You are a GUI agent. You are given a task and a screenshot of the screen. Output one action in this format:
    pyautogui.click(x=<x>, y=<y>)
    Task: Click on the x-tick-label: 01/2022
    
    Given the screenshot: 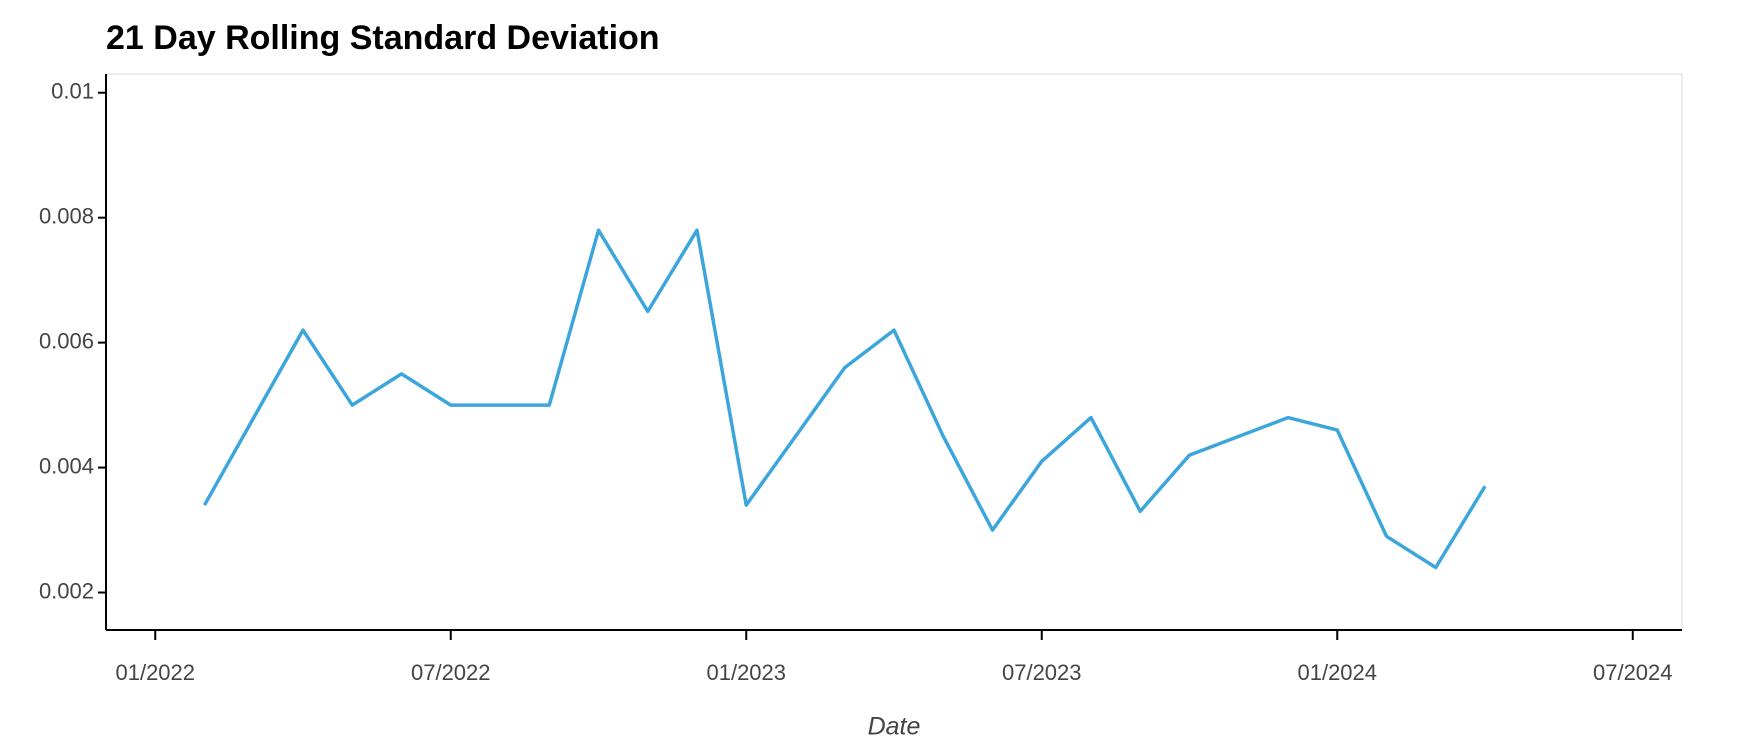 What is the action you would take?
    pyautogui.click(x=155, y=672)
    